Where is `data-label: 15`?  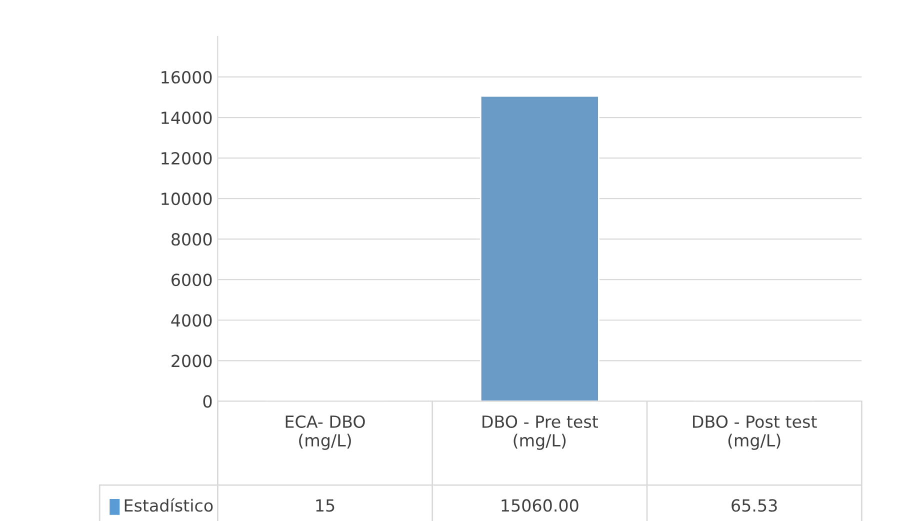
data-label: 15 is located at coordinates (325, 505).